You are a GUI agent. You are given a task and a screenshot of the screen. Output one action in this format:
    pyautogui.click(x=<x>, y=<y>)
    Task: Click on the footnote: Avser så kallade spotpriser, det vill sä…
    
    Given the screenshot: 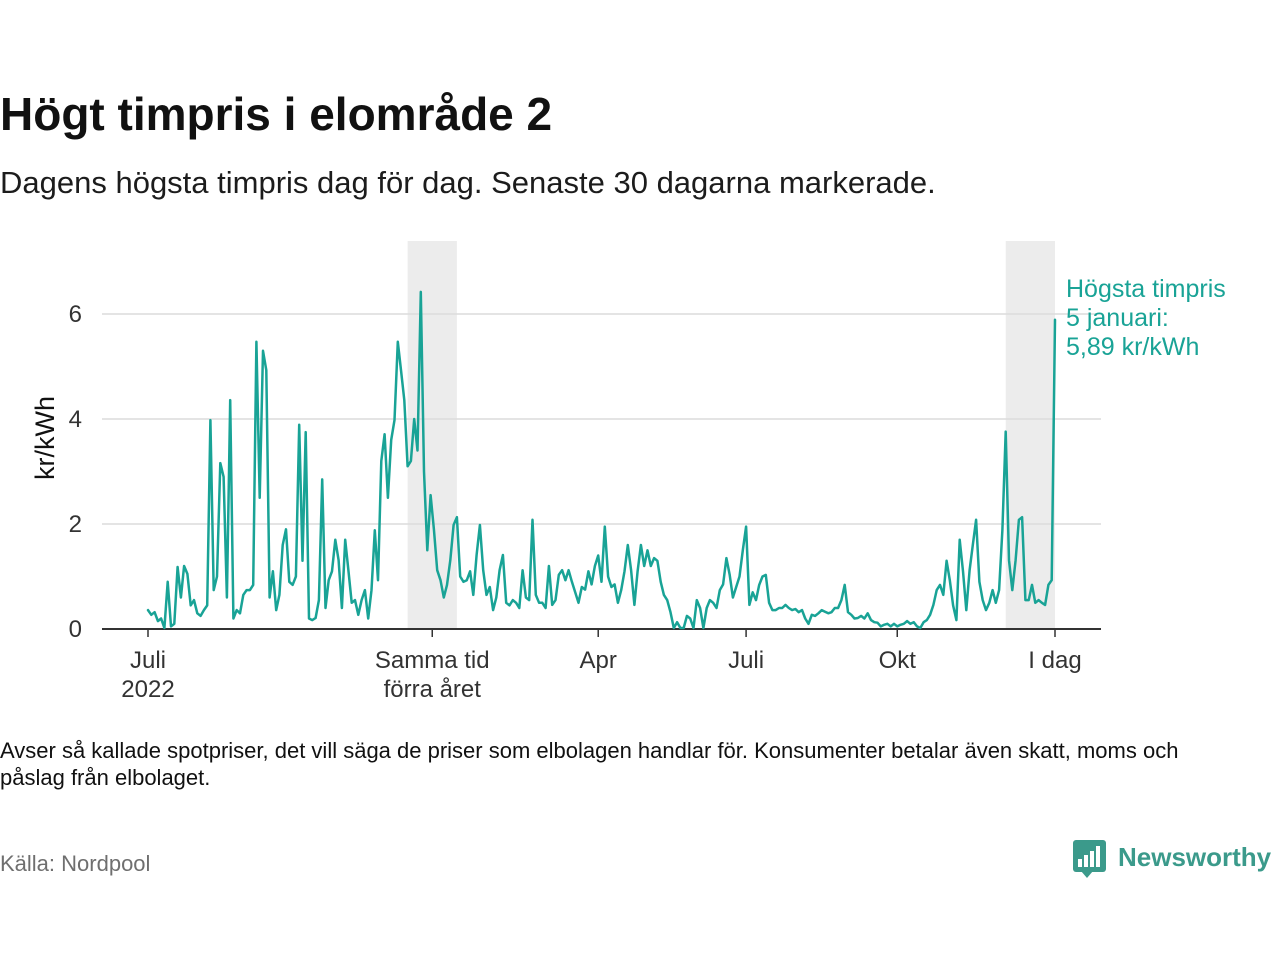 What is the action you would take?
    pyautogui.click(x=589, y=764)
    